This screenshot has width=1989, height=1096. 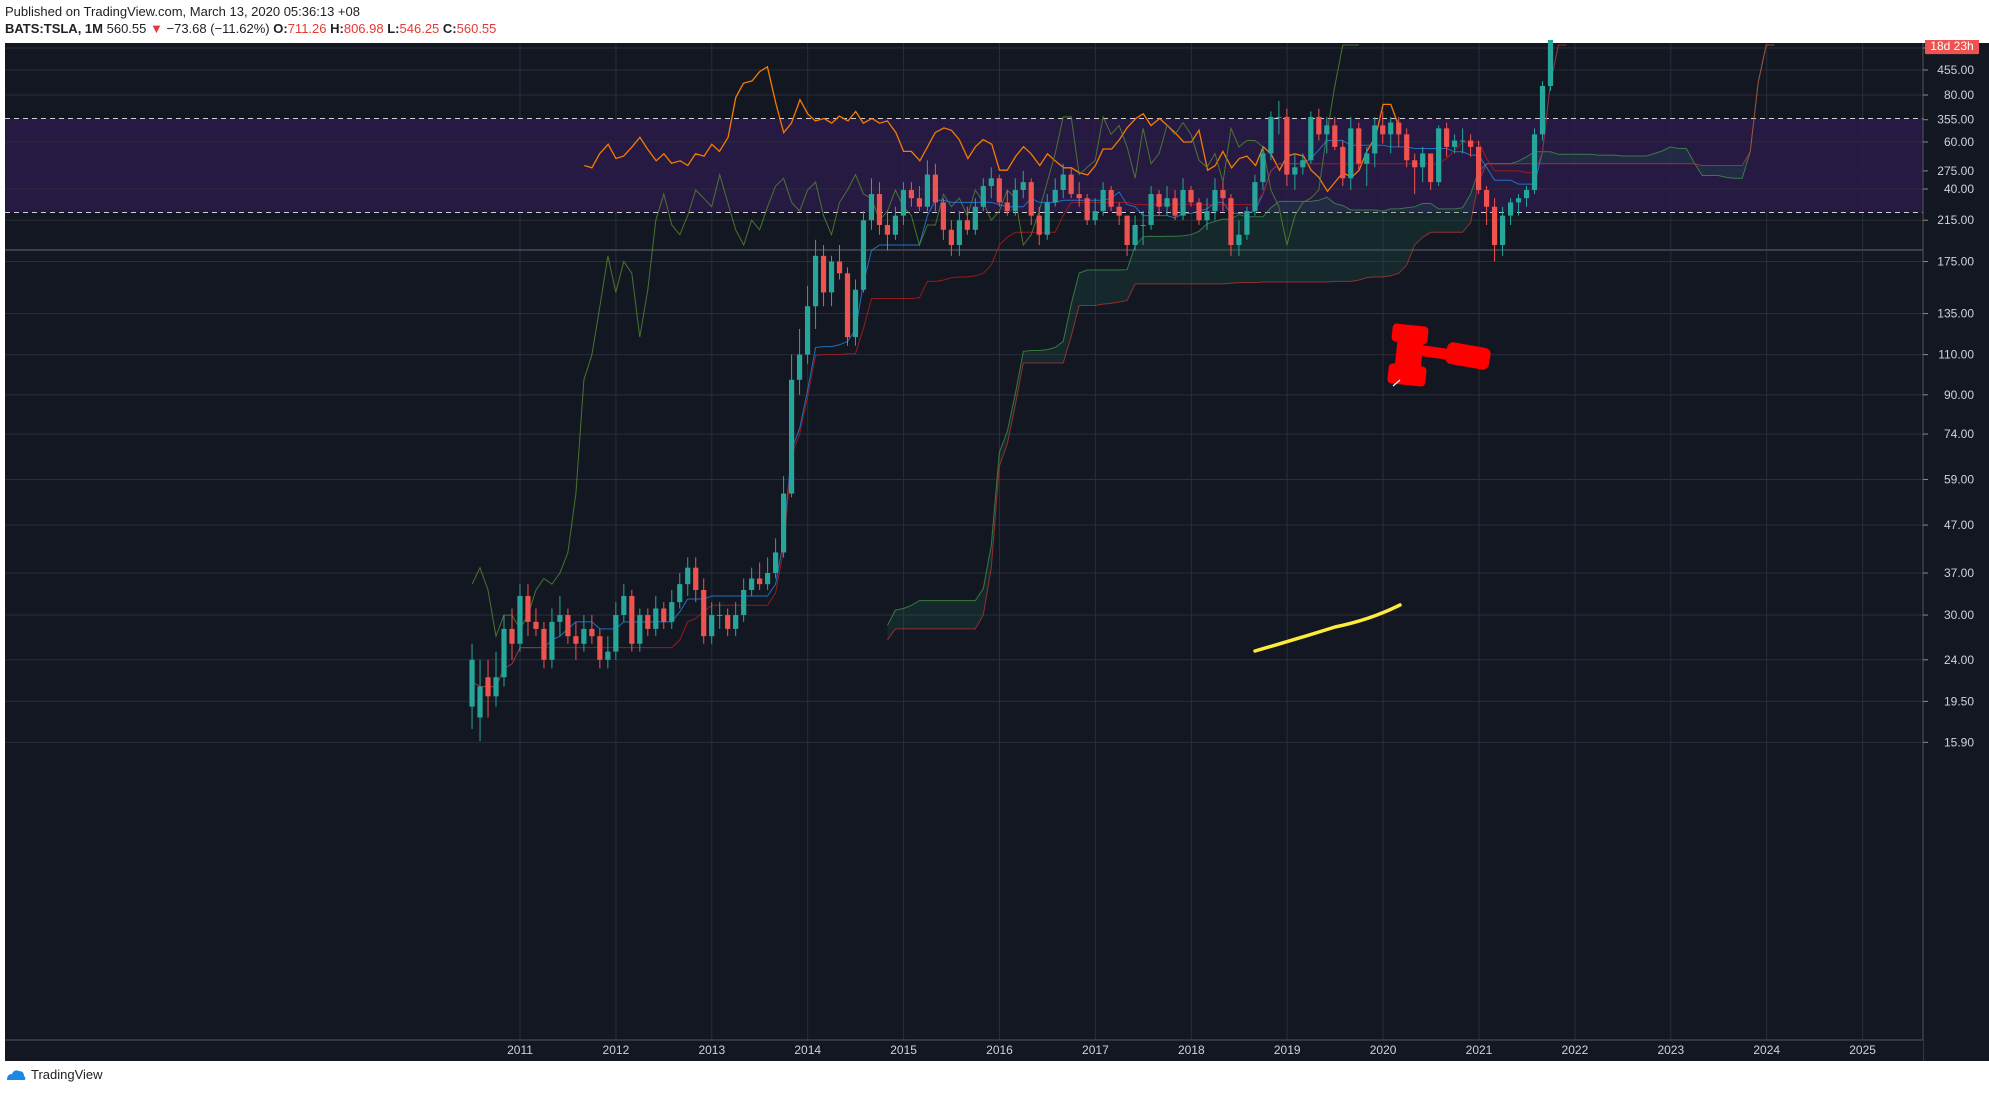 I want to click on drawings, so click(x=1372, y=488).